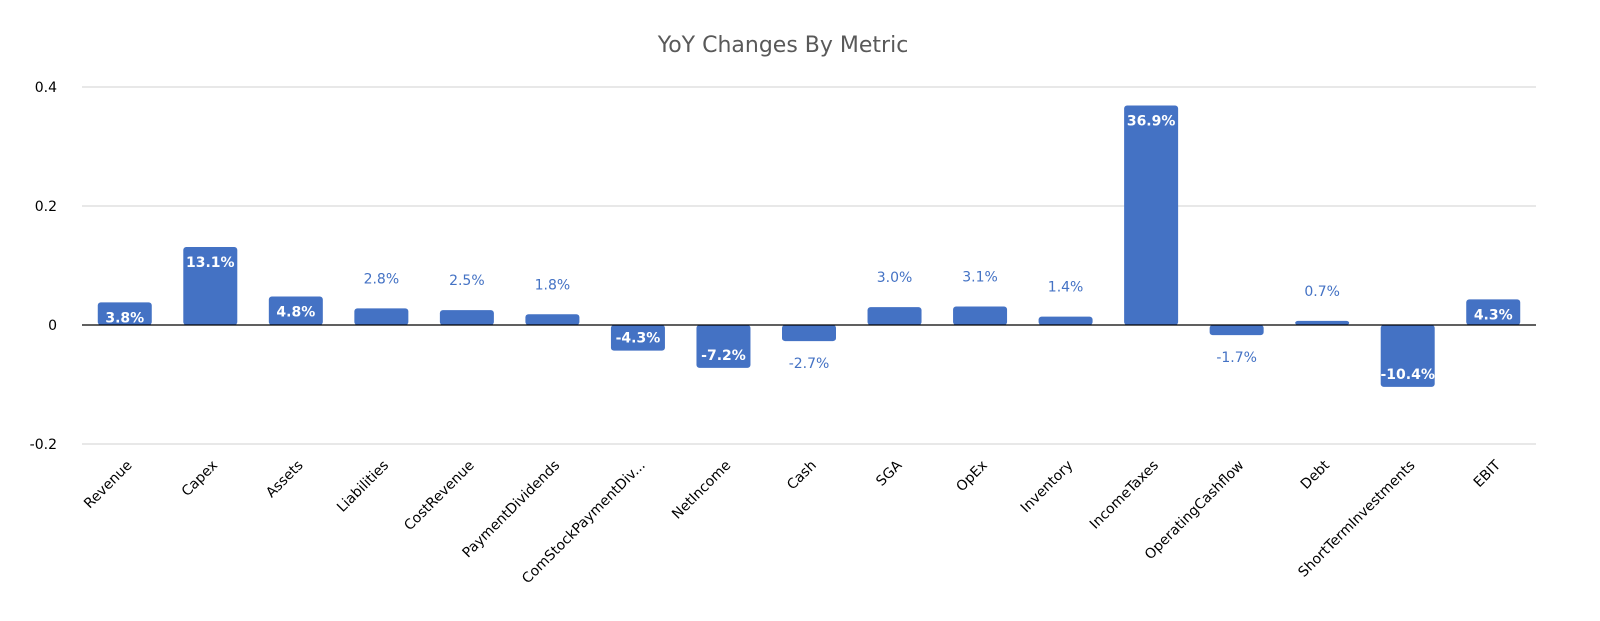 This screenshot has height=621, width=1600. I want to click on data-label: 4.3%, so click(1493, 315).